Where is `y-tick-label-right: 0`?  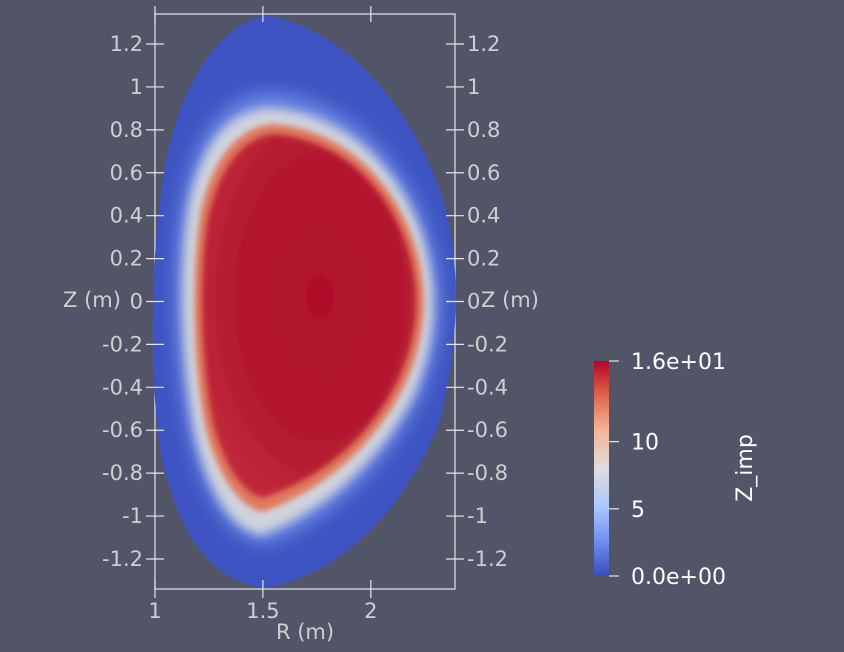 y-tick-label-right: 0 is located at coordinates (473, 302).